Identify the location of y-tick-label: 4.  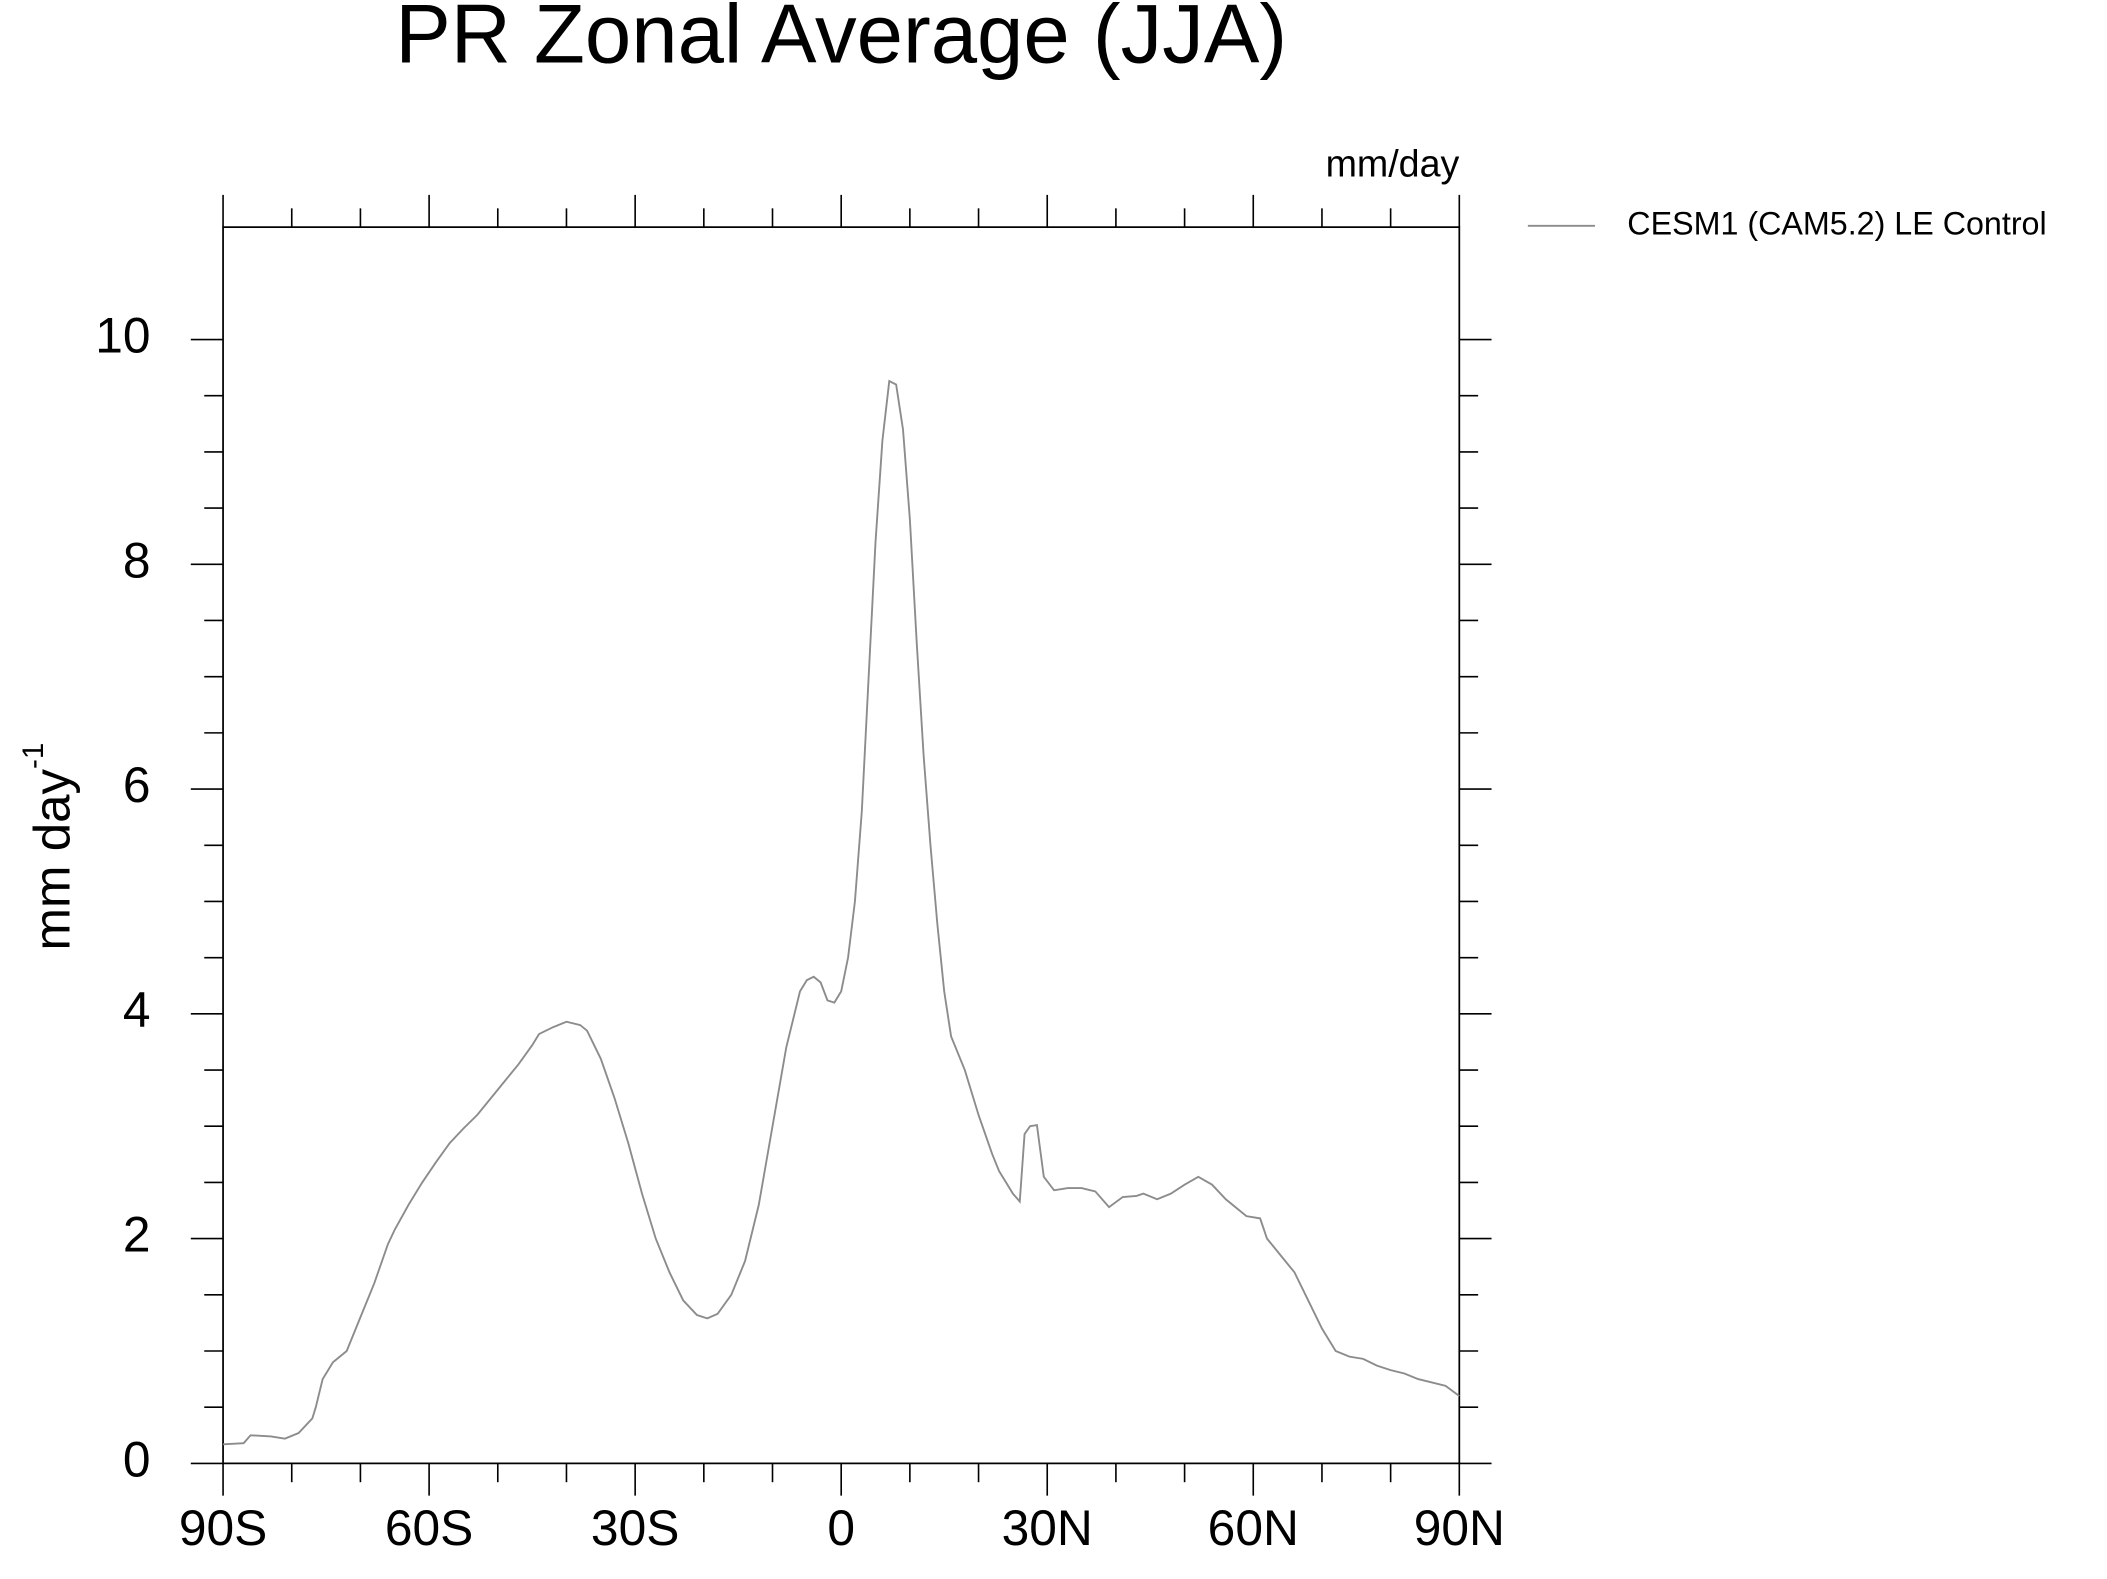
(137, 1010).